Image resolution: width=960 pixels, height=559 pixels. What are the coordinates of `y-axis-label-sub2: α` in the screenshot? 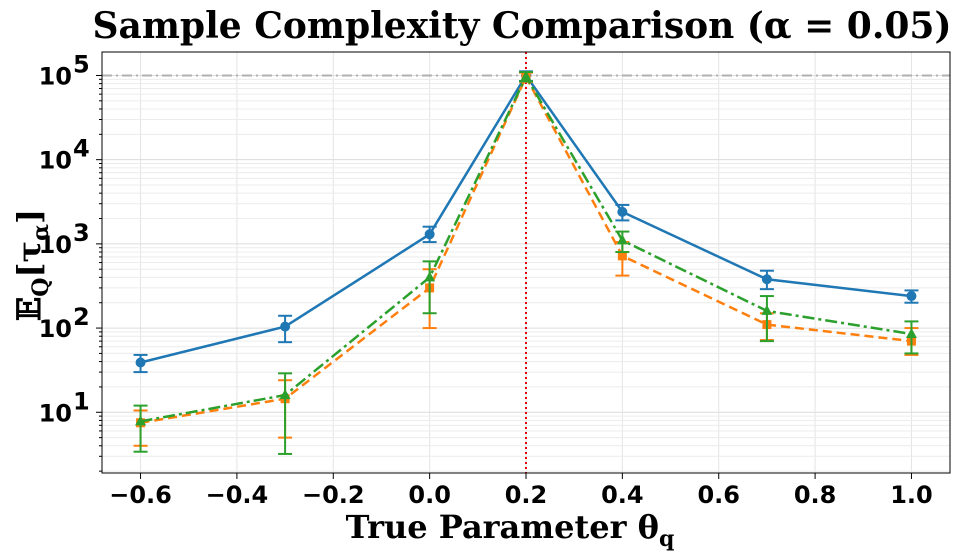 It's located at (41, 232).